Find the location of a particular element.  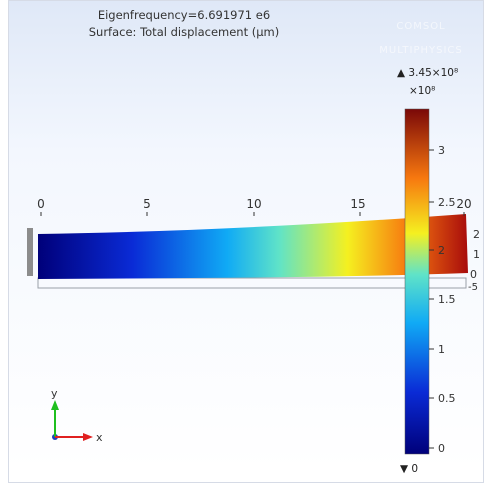

axis-tick-label: 2 is located at coordinates (476, 234).